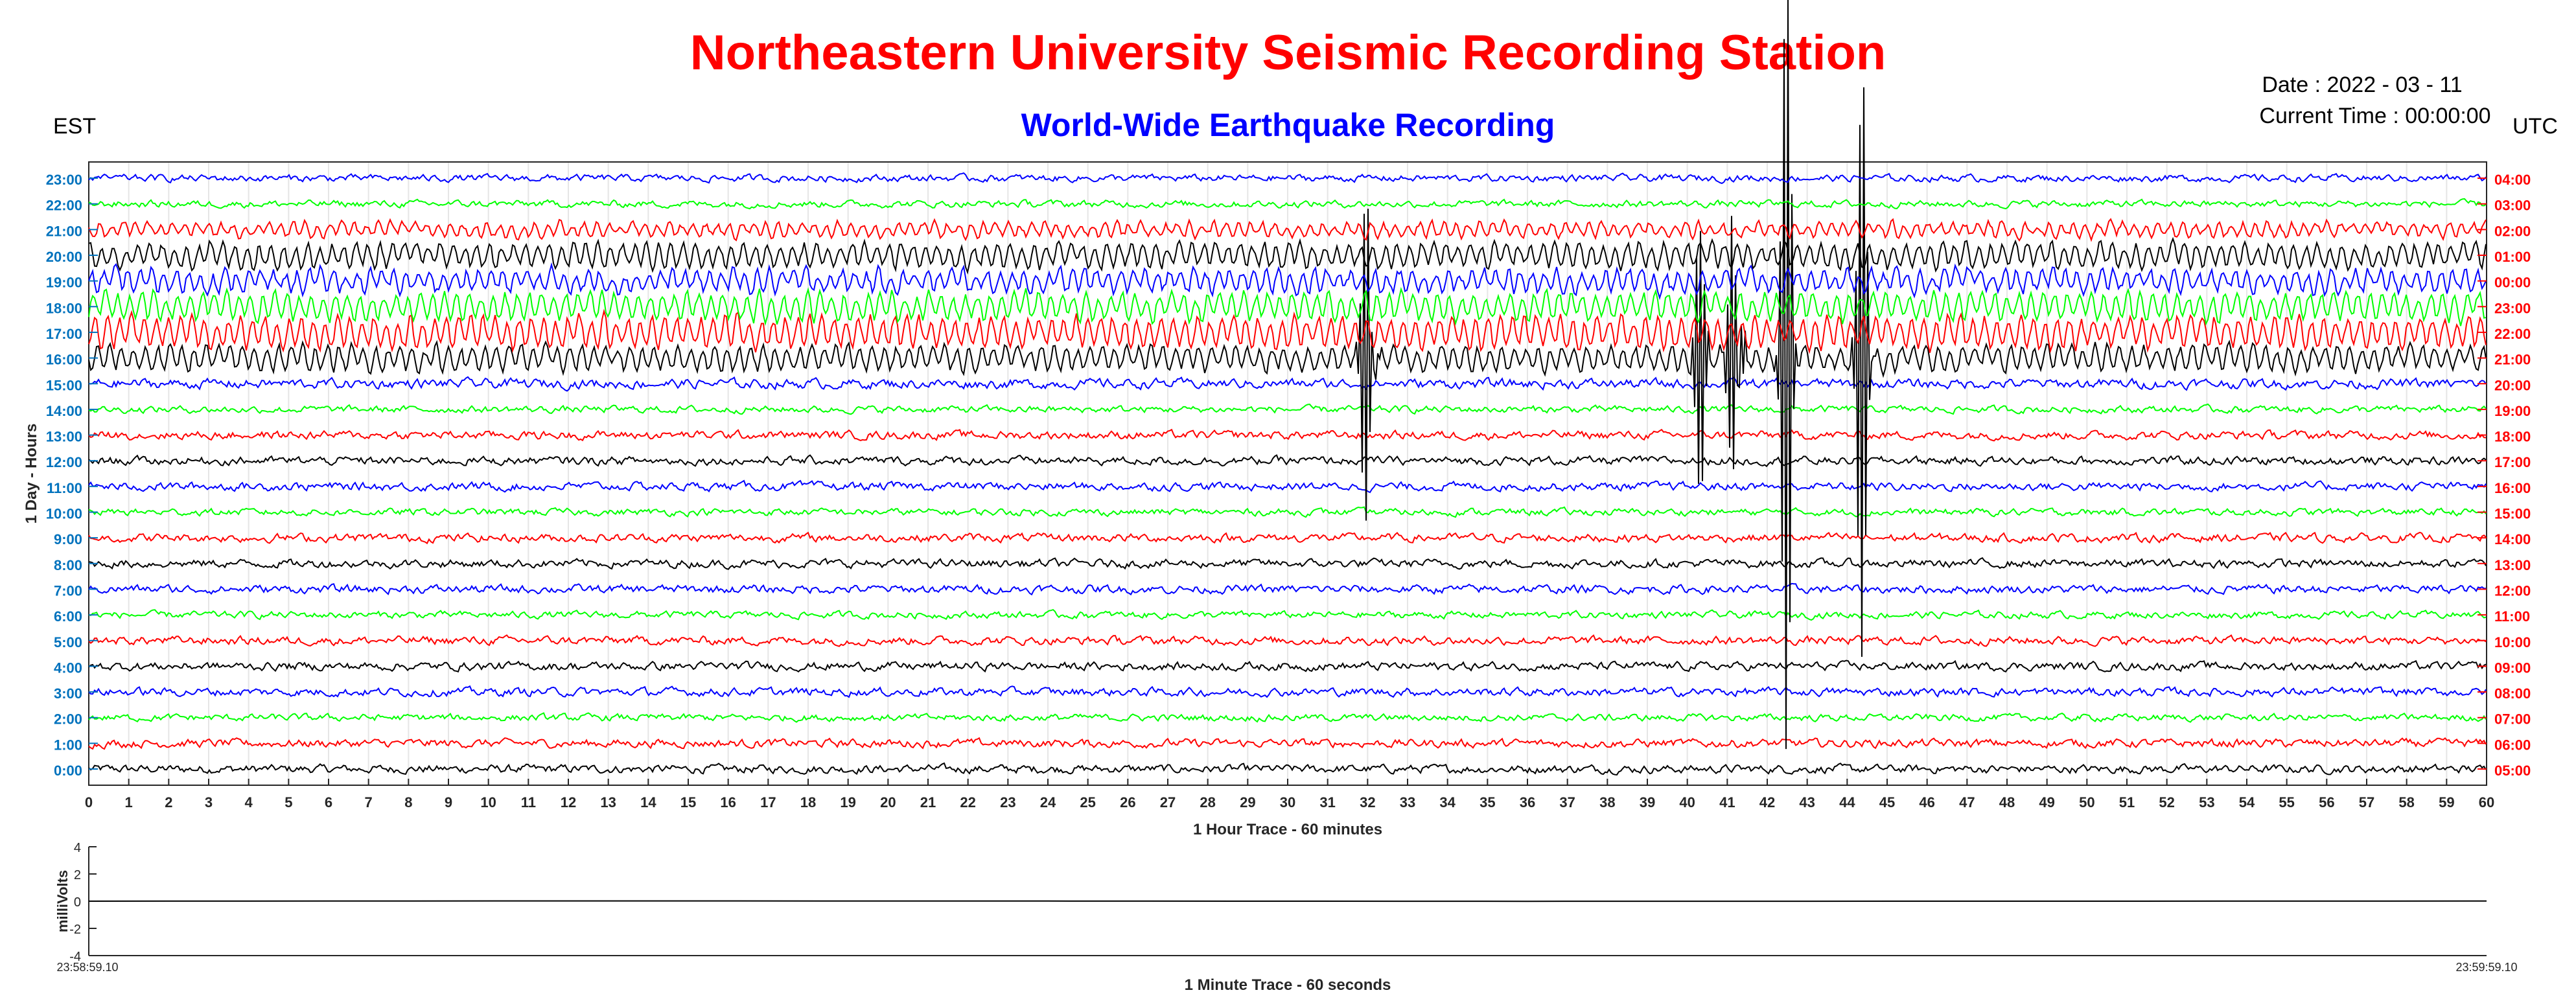 The image size is (2576, 999). What do you see at coordinates (2513, 283) in the screenshot?
I see `right-tick-label: 00:00` at bounding box center [2513, 283].